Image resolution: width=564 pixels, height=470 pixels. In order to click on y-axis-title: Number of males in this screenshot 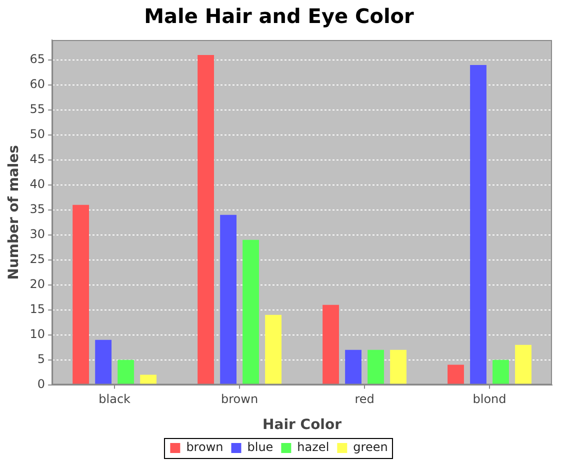, I will do `click(14, 212)`.